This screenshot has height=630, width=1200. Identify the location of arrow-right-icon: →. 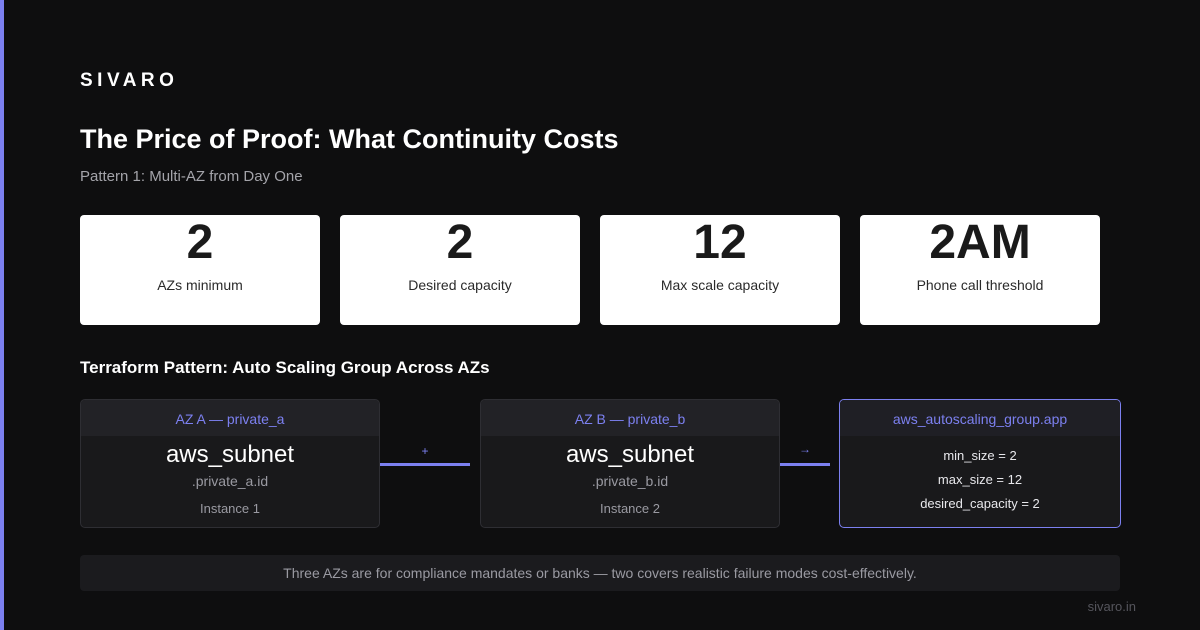
(805, 449).